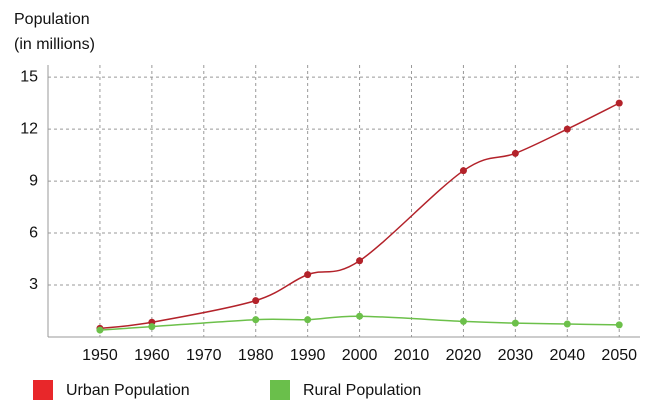  What do you see at coordinates (29, 76) in the screenshot?
I see `y-tick-label: 15` at bounding box center [29, 76].